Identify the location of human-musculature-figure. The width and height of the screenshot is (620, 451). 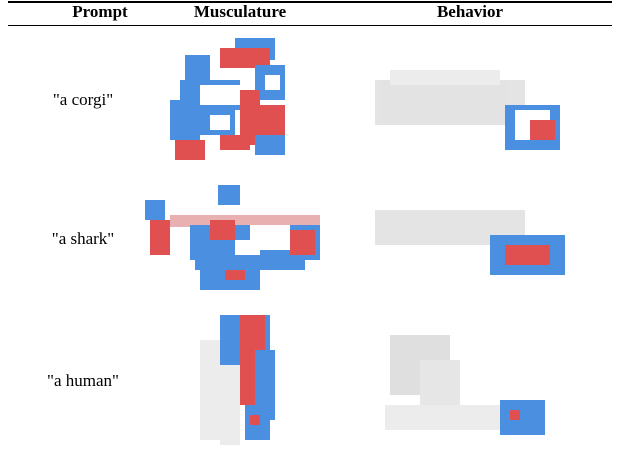
(237, 380).